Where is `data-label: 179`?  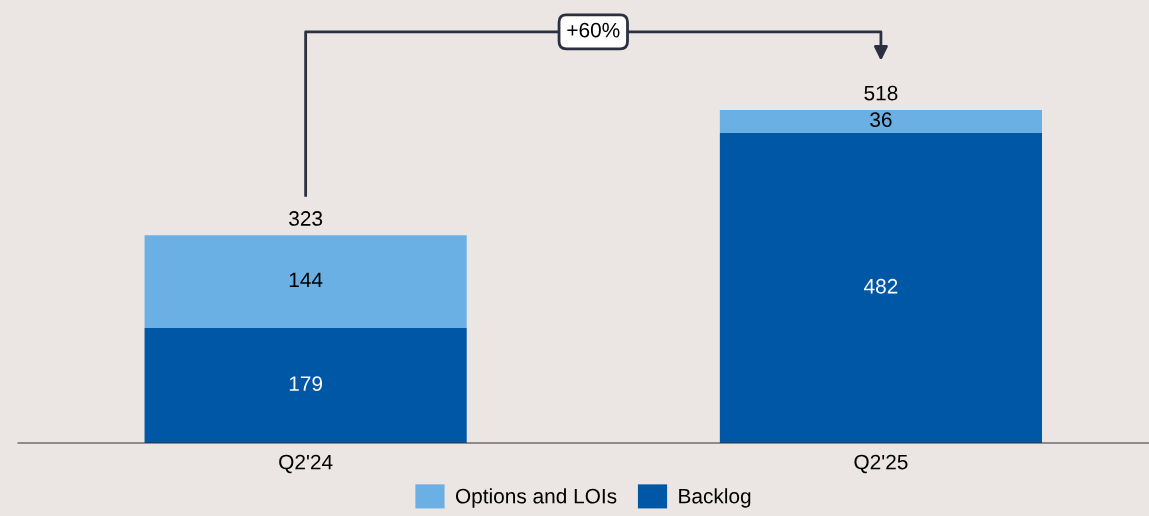 data-label: 179 is located at coordinates (306, 384).